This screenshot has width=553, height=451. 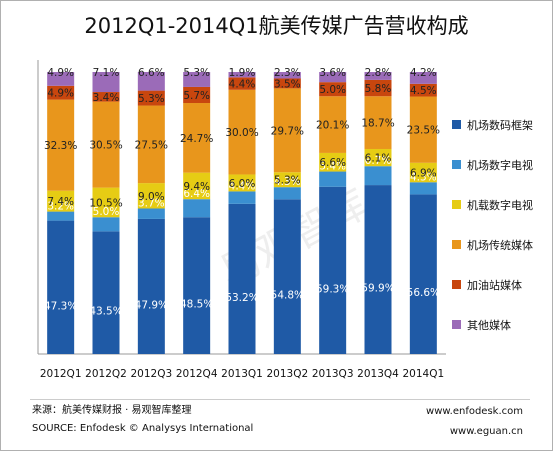 What do you see at coordinates (196, 305) in the screenshot?
I see `data-label: 48.5%` at bounding box center [196, 305].